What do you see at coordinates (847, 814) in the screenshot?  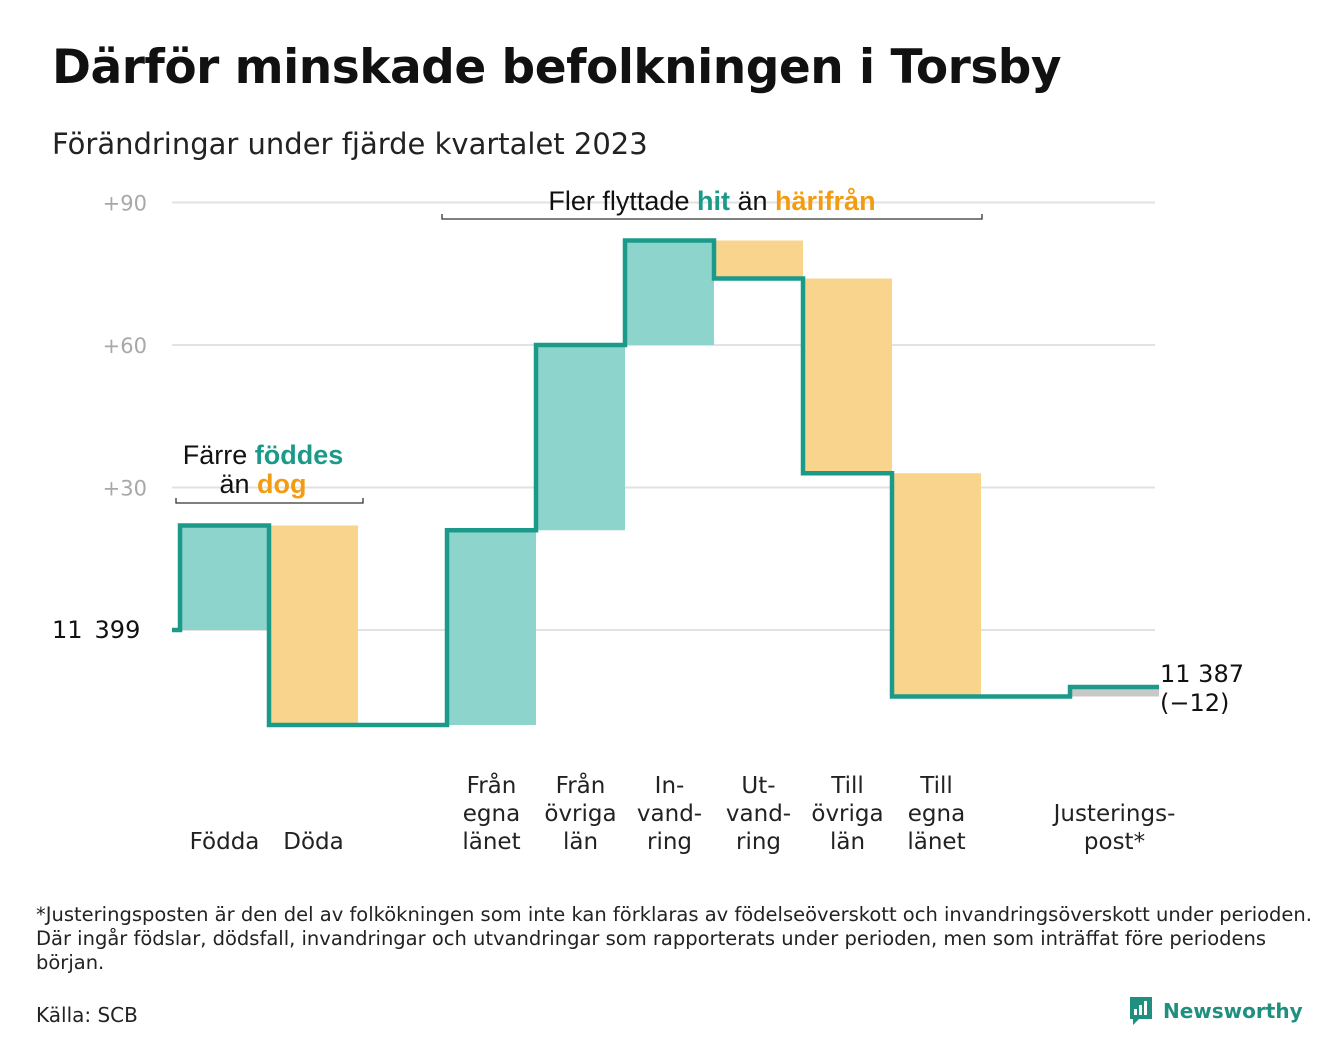 I see `category-label-till-ovriga-lan: övriga` at bounding box center [847, 814].